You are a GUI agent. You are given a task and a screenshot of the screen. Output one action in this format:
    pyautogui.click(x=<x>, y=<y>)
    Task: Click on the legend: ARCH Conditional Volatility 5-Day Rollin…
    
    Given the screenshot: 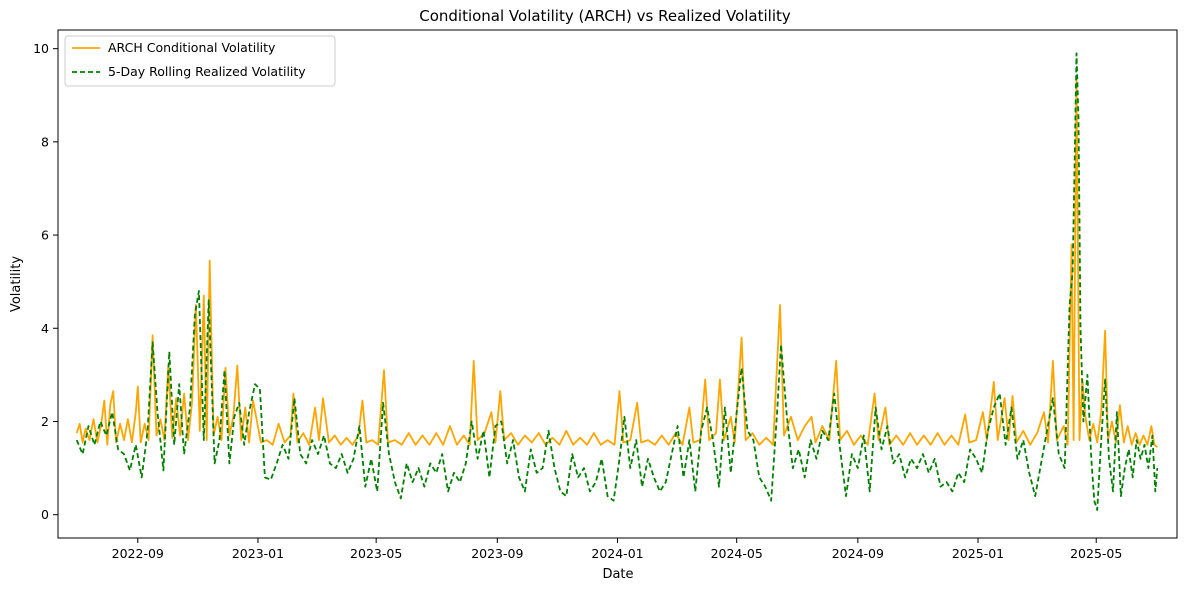 What is the action you would take?
    pyautogui.click(x=200, y=61)
    